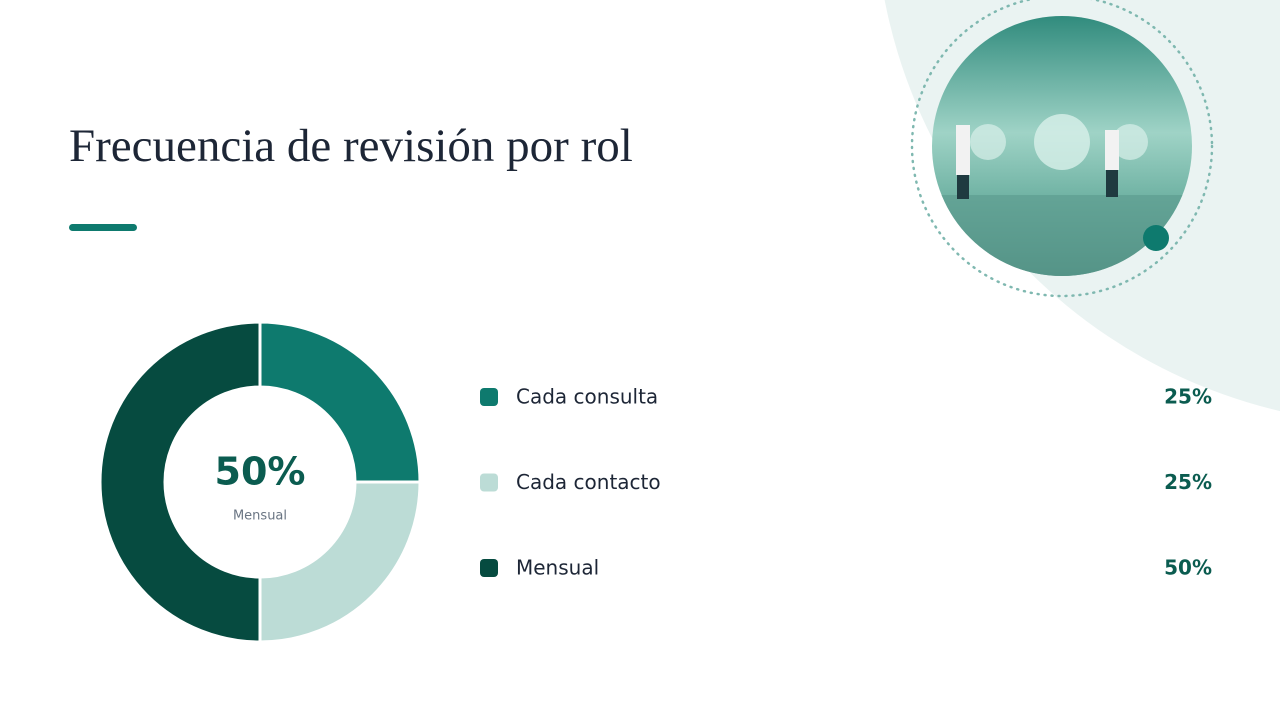 The height and width of the screenshot is (720, 1280). What do you see at coordinates (1062, 146) in the screenshot?
I see `illustration` at bounding box center [1062, 146].